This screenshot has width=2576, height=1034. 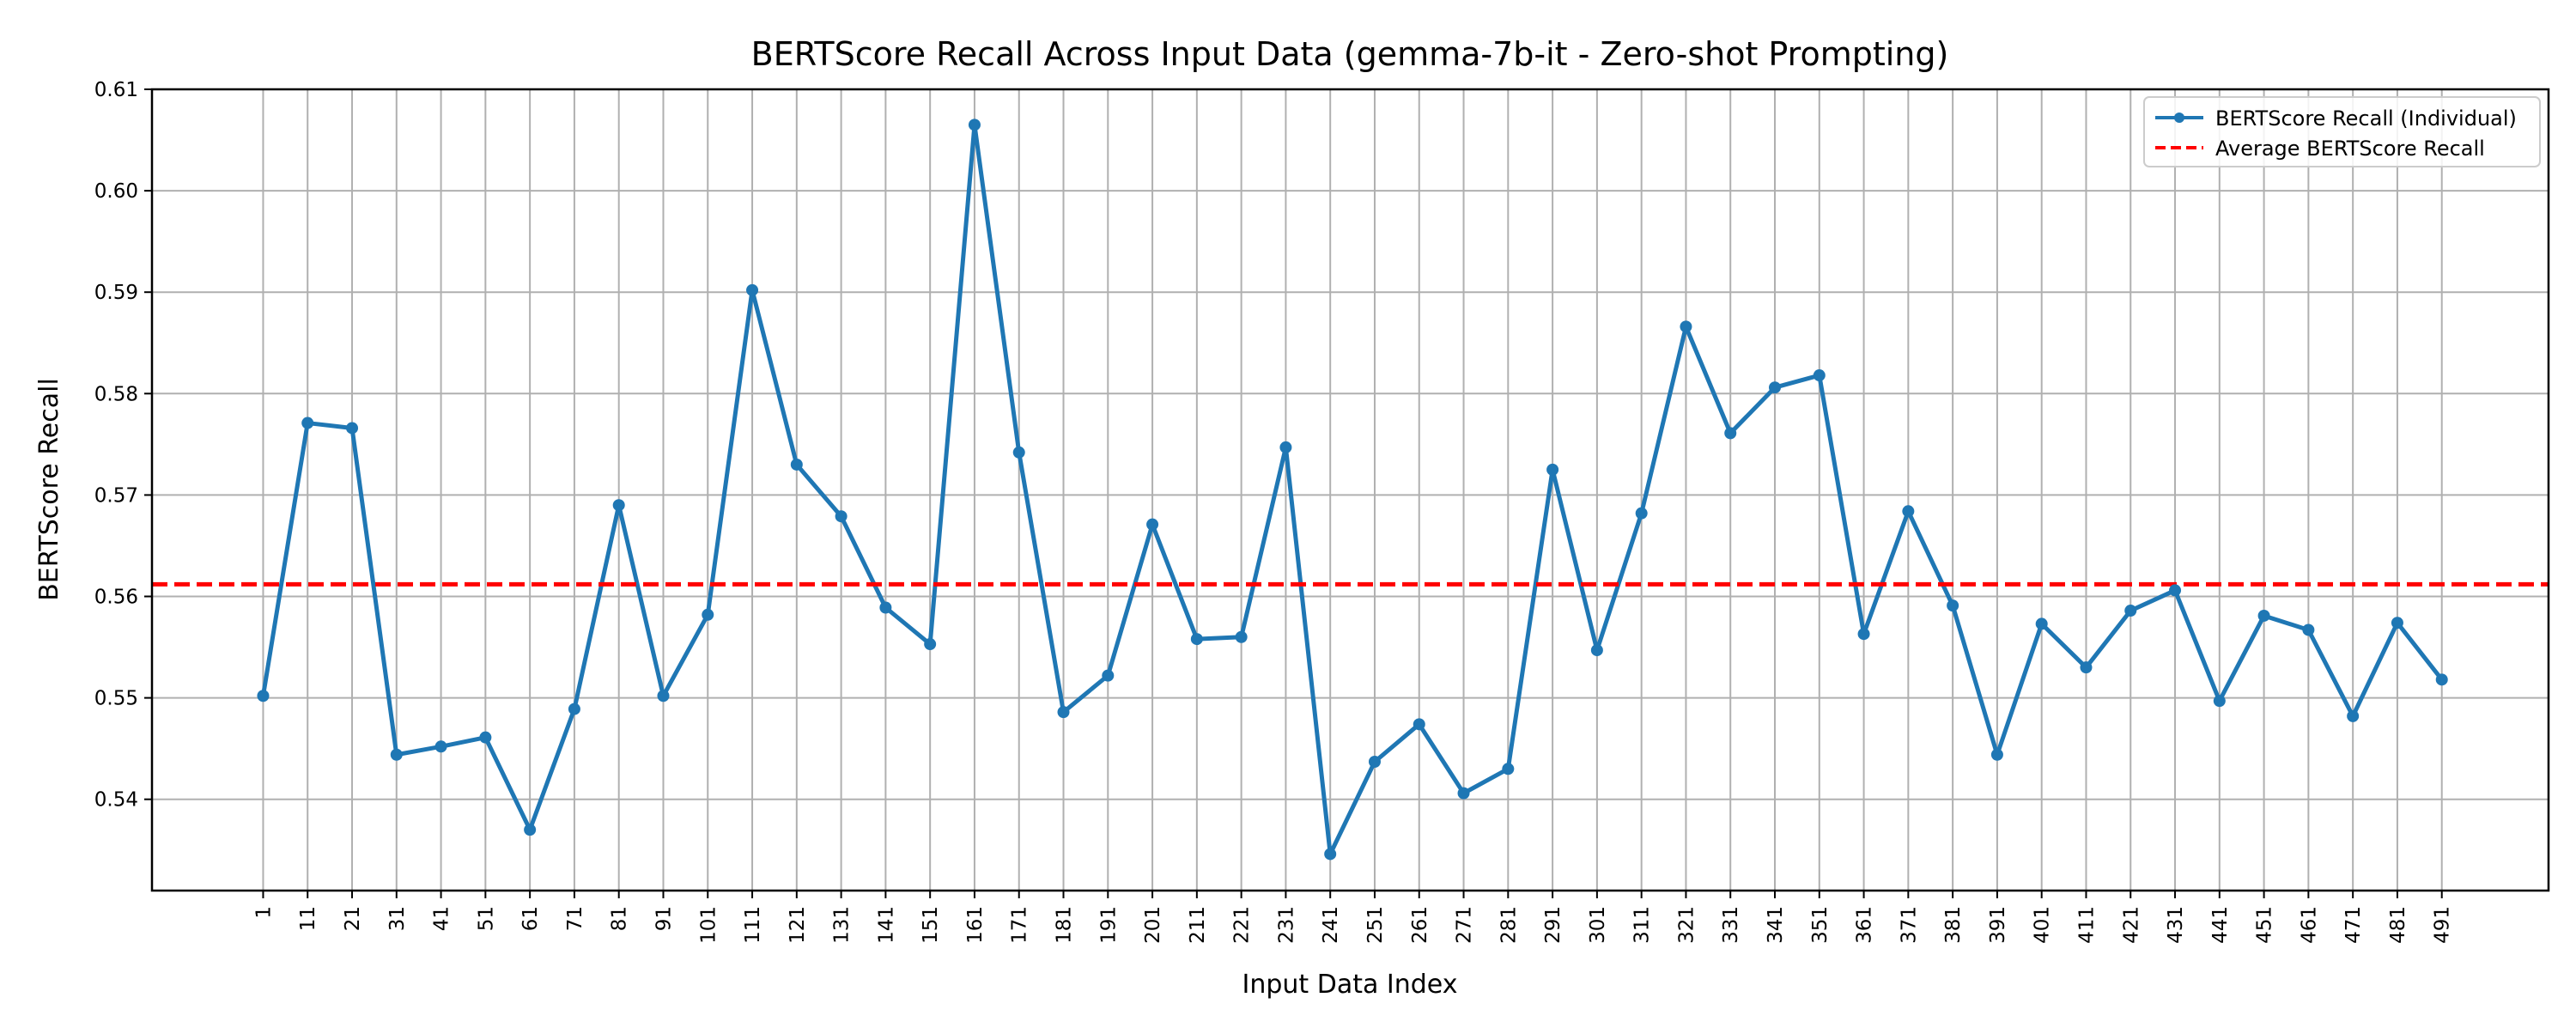 What do you see at coordinates (2131, 925) in the screenshot?
I see `x-tick-label: 421` at bounding box center [2131, 925].